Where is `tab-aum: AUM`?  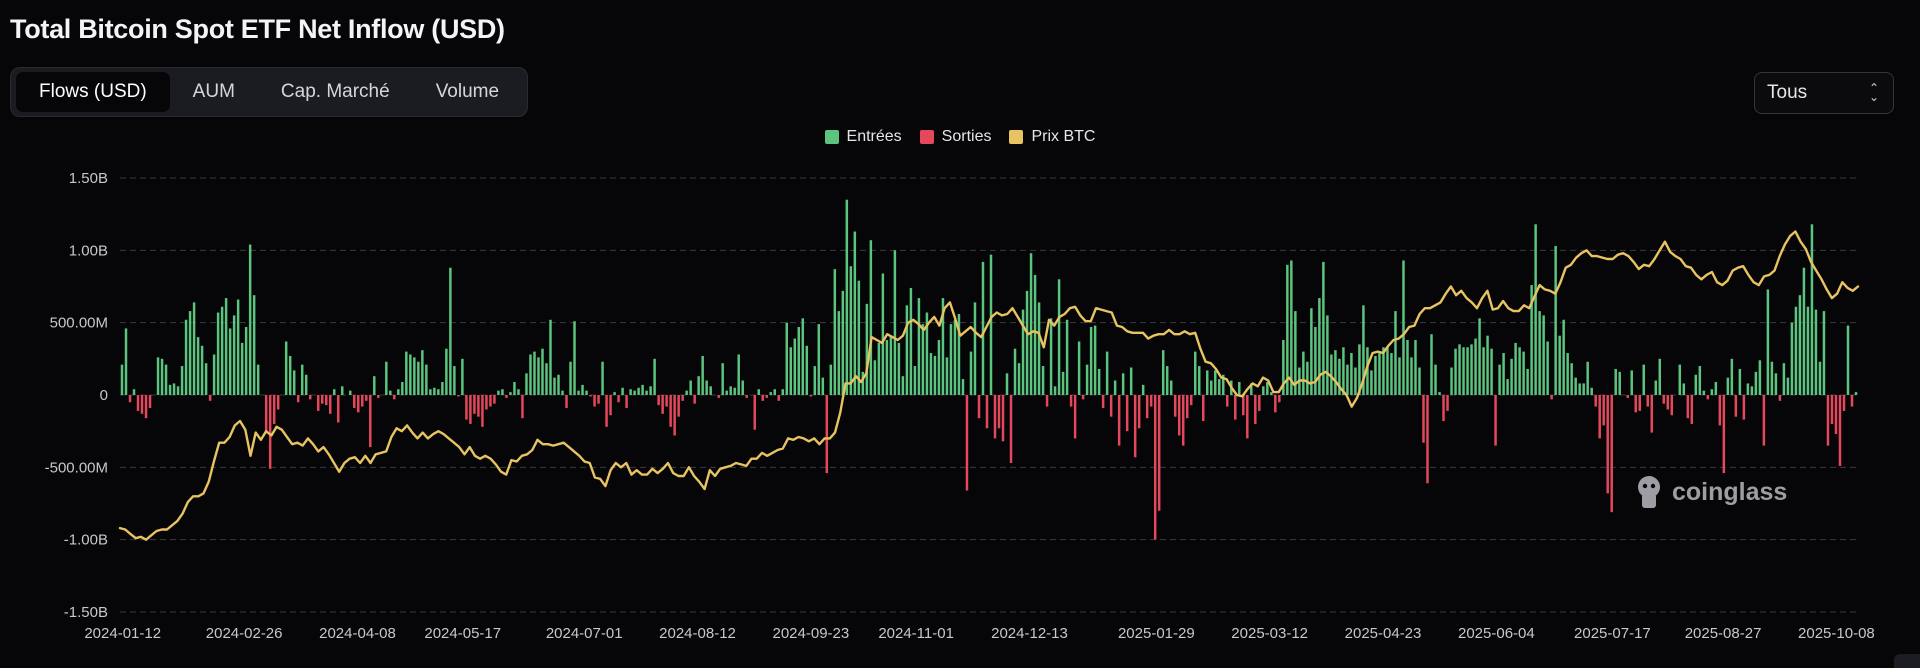 tab-aum: AUM is located at coordinates (213, 91).